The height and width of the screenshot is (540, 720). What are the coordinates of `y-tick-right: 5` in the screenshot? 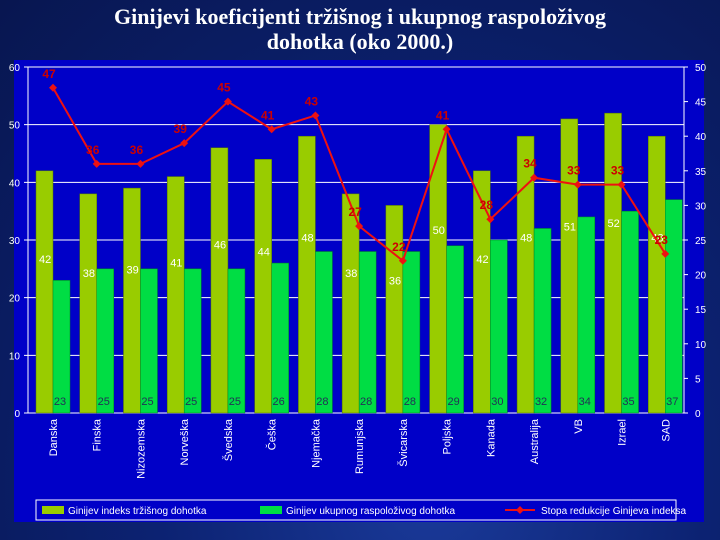 It's located at (698, 379).